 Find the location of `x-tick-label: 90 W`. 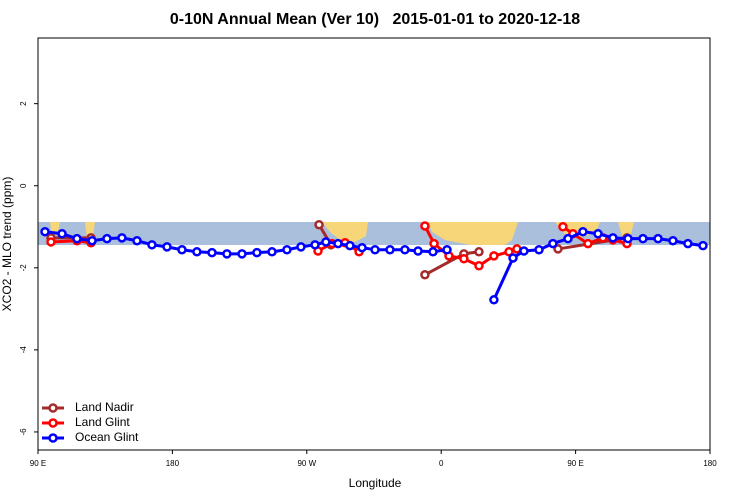

x-tick-label: 90 W is located at coordinates (306, 463).